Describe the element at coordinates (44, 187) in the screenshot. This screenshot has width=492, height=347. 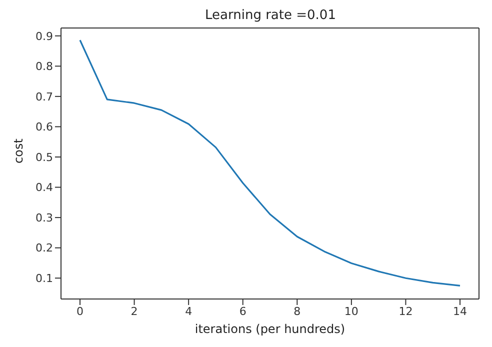
I see `y-tick-label: 0.4` at that location.